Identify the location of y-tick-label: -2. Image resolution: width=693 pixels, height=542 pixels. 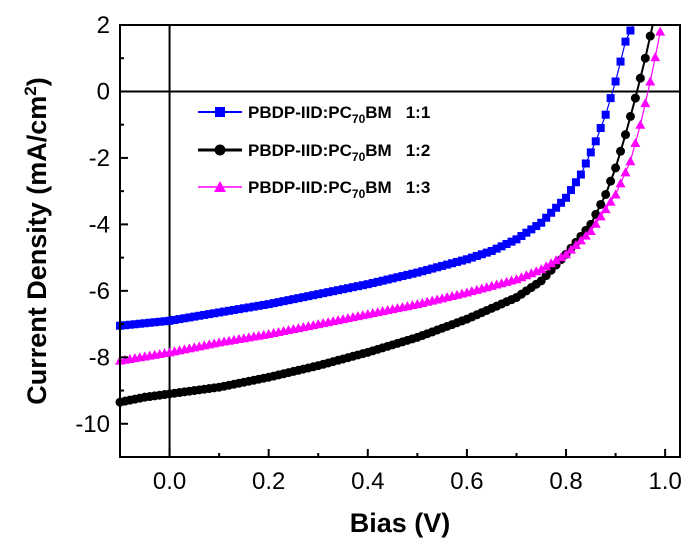
(99, 158).